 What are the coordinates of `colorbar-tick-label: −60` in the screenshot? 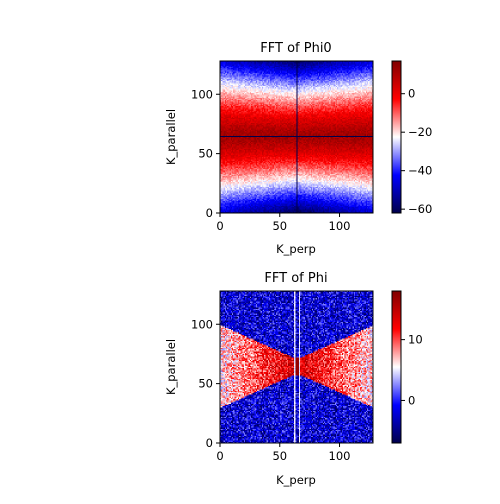 It's located at (420, 209).